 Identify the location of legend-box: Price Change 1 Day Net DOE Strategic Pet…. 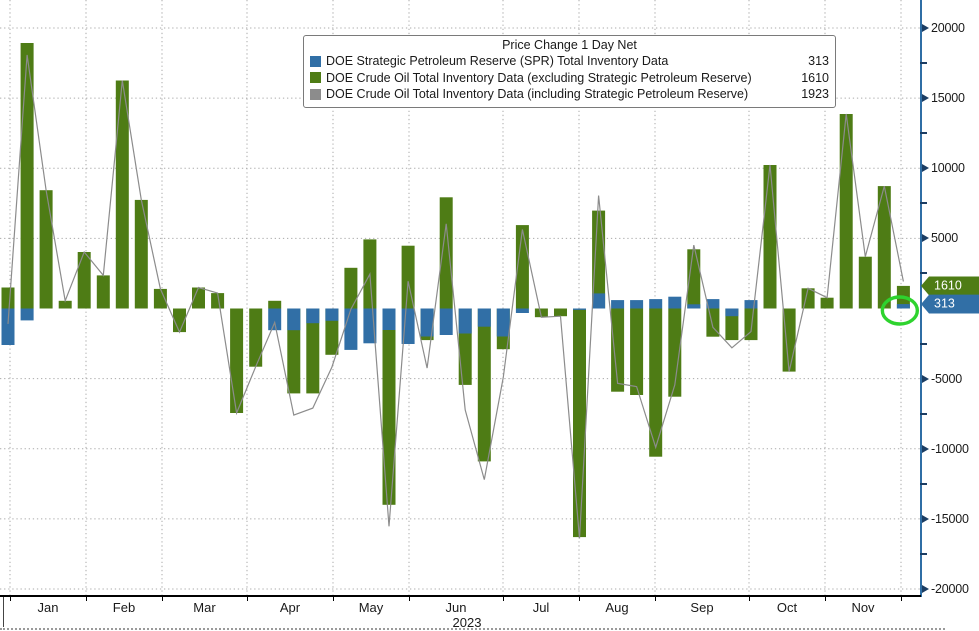
(569, 71).